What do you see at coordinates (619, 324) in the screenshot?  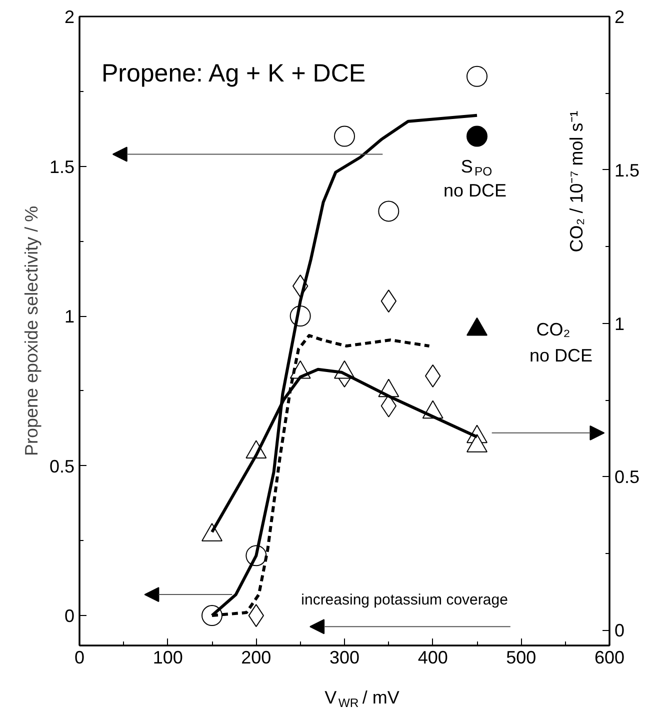 I see `y2-tick-label: 1` at bounding box center [619, 324].